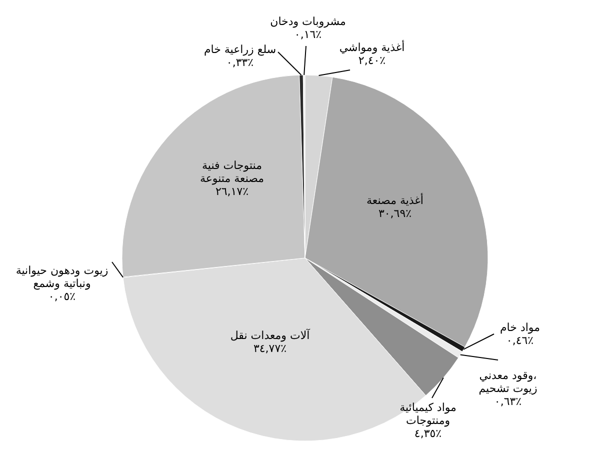  What do you see at coordinates (395, 213) in the screenshot?
I see `data-label: ٣٠,٦٩٪` at bounding box center [395, 213].